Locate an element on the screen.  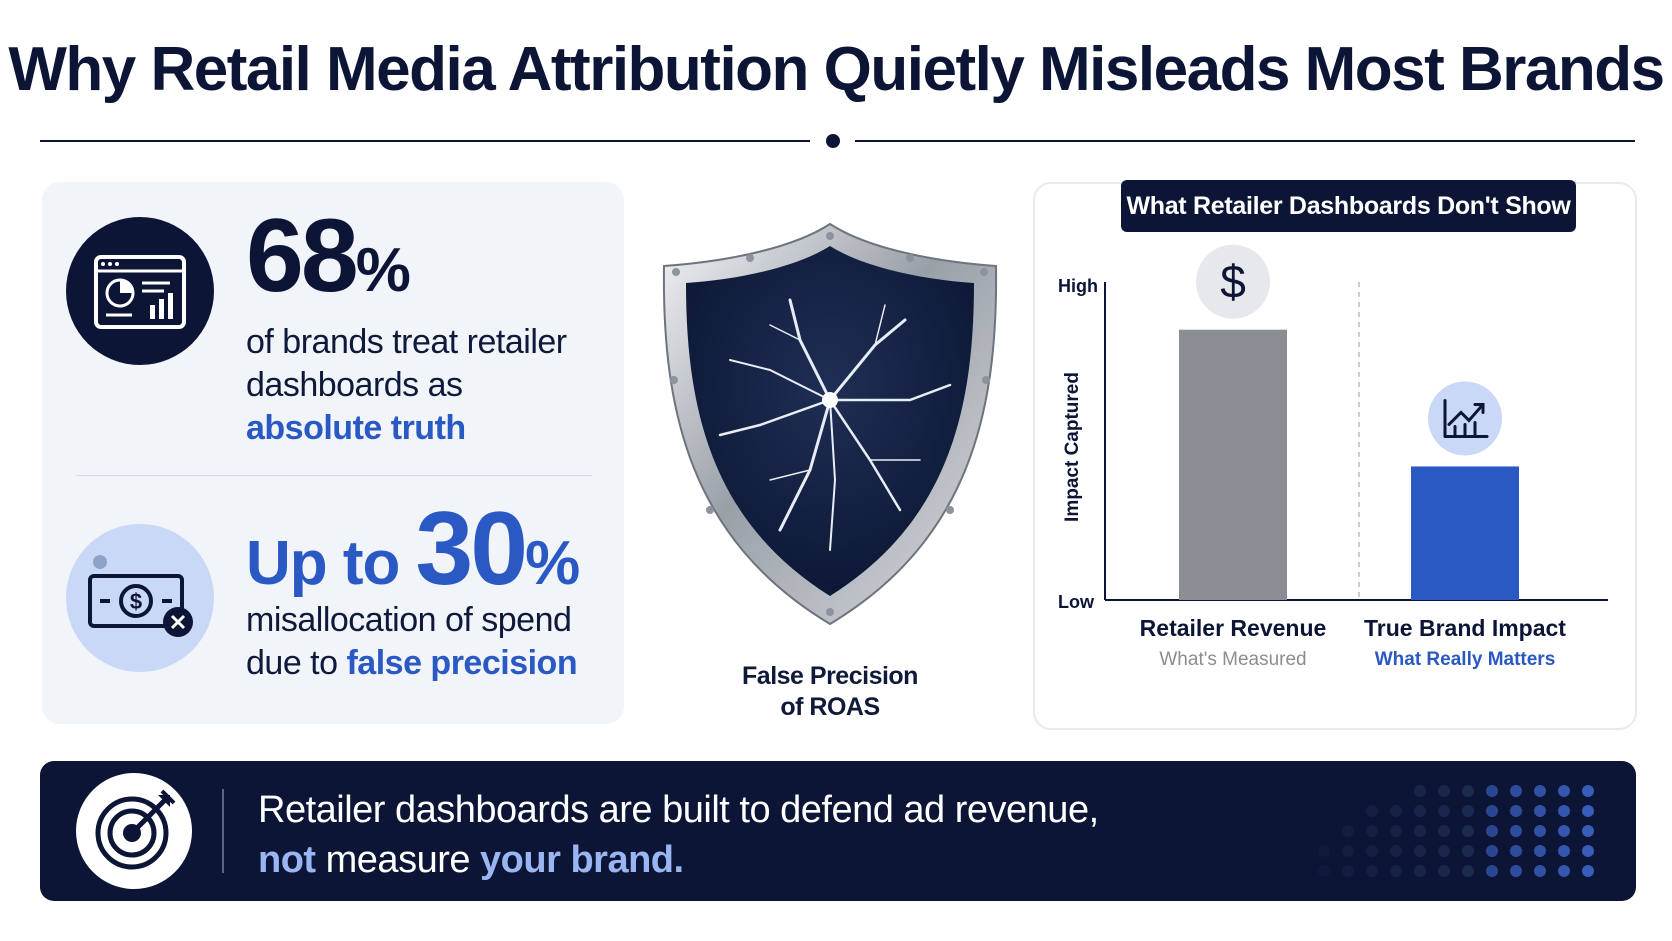
category-subtitle-2: What Really Matters is located at coordinates (1465, 659).